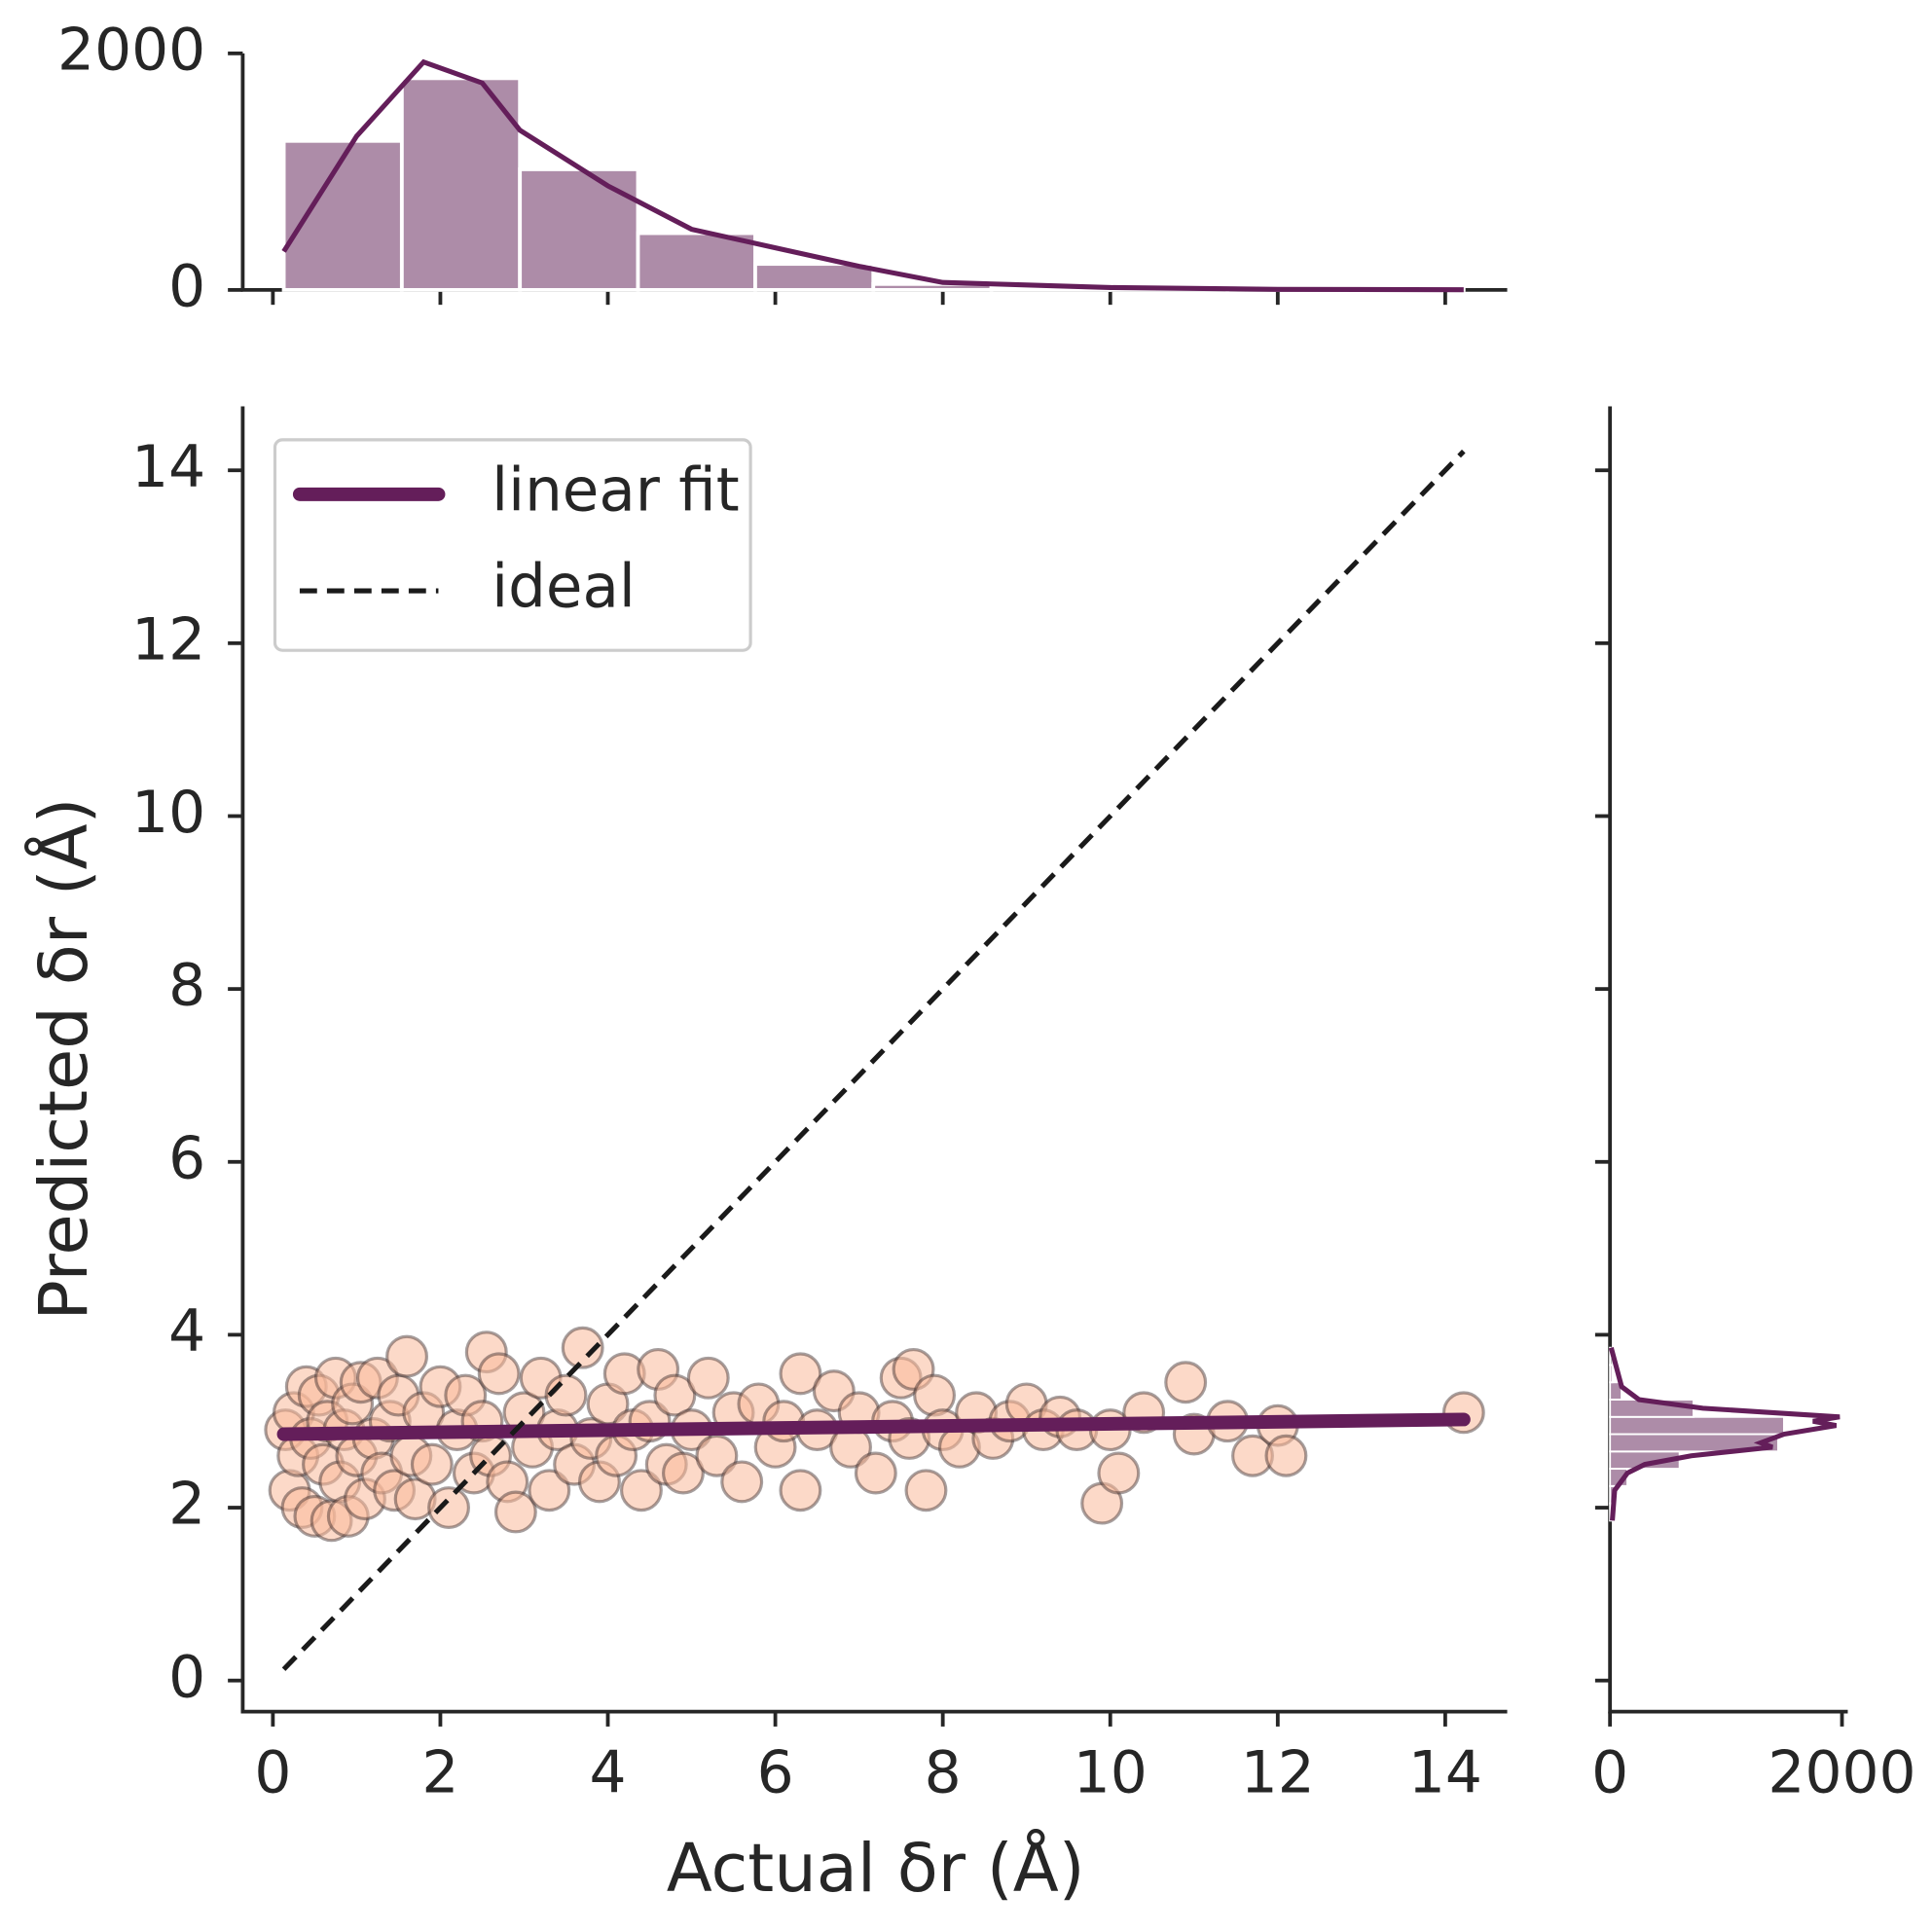 The image size is (1932, 1931). I want to click on x-tick-label: 10, so click(1111, 1772).